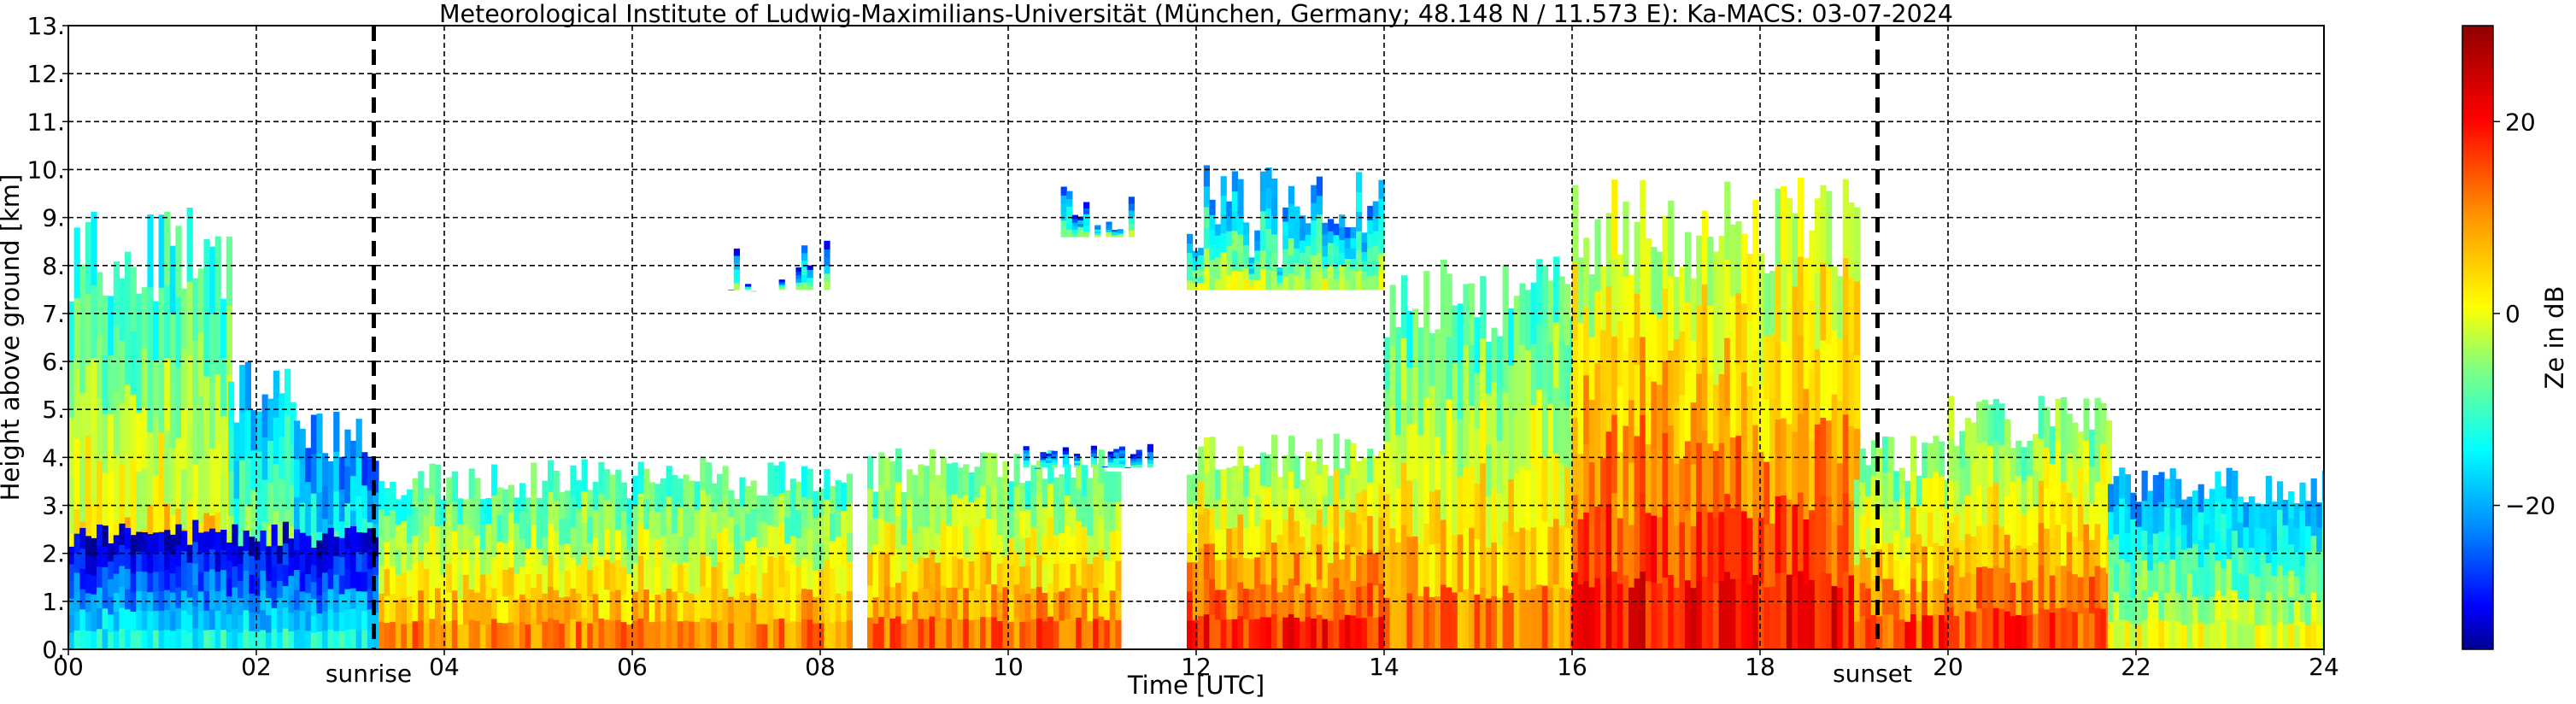  I want to click on x-axis-label: Time [UTC], so click(1196, 685).